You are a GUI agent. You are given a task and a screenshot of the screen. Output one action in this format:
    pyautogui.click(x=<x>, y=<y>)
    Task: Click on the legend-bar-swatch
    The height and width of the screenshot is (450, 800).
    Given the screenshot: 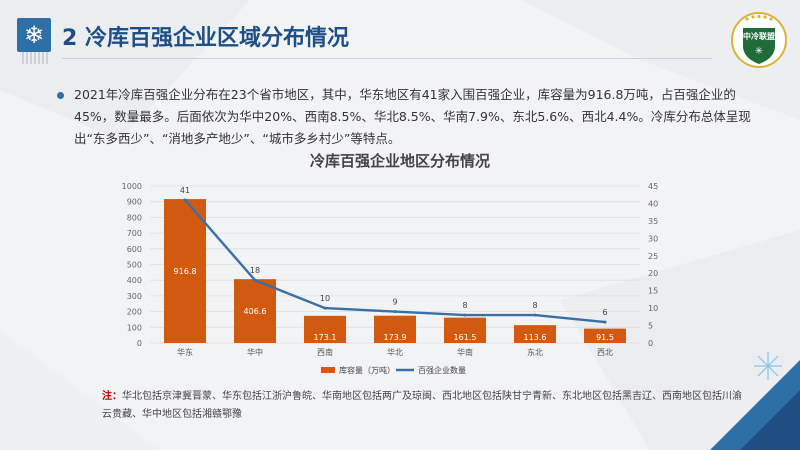 What is the action you would take?
    pyautogui.click(x=328, y=370)
    